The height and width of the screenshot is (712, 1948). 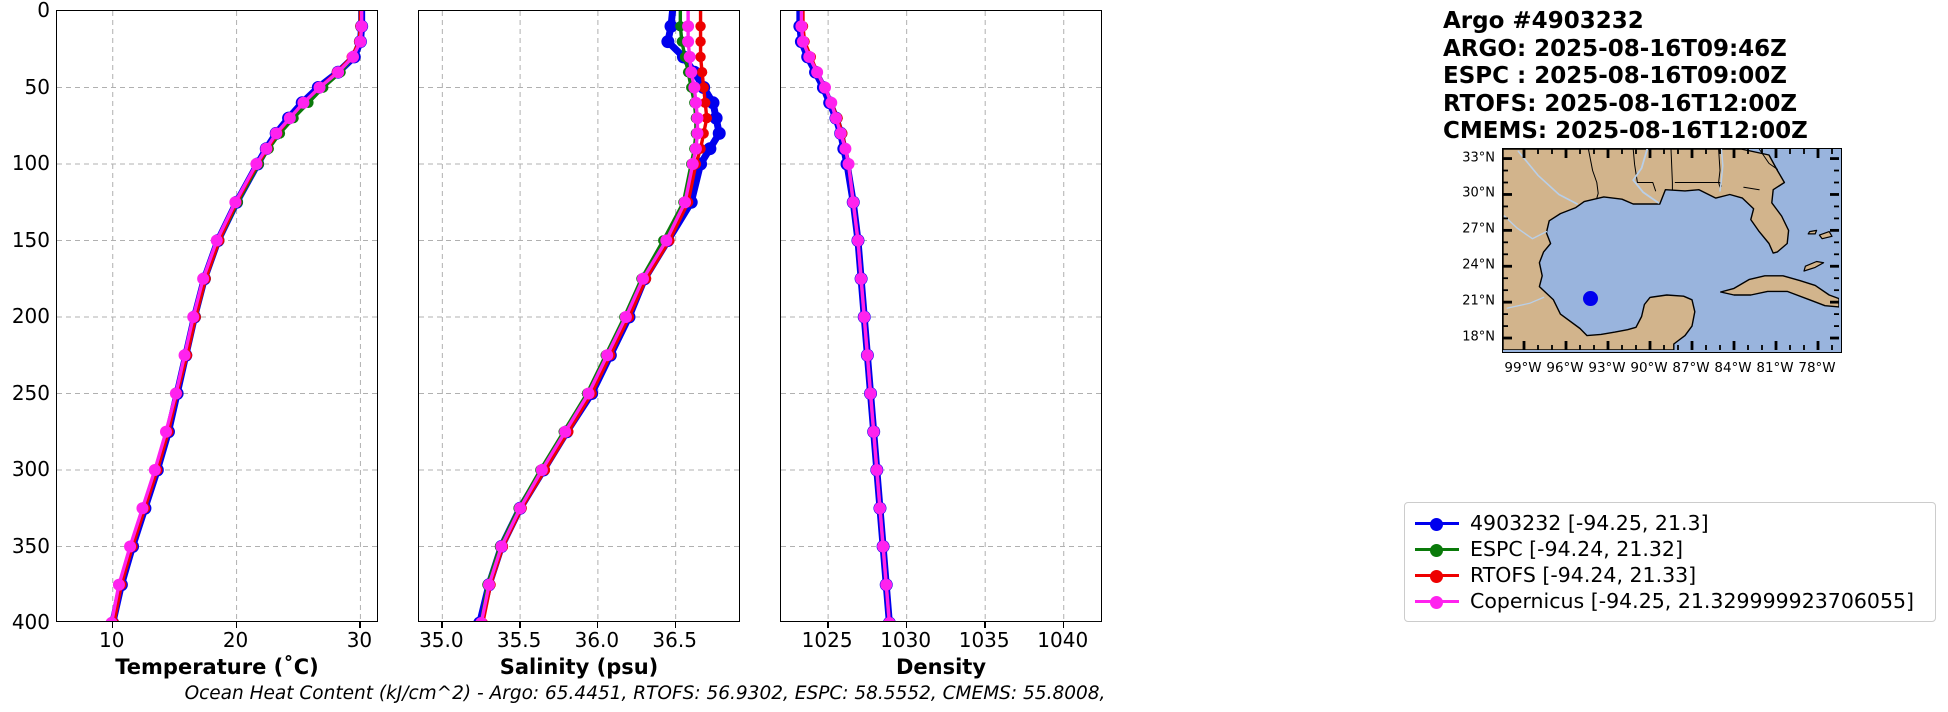 What do you see at coordinates (1607, 368) in the screenshot?
I see `map-lon-tick: 93°W` at bounding box center [1607, 368].